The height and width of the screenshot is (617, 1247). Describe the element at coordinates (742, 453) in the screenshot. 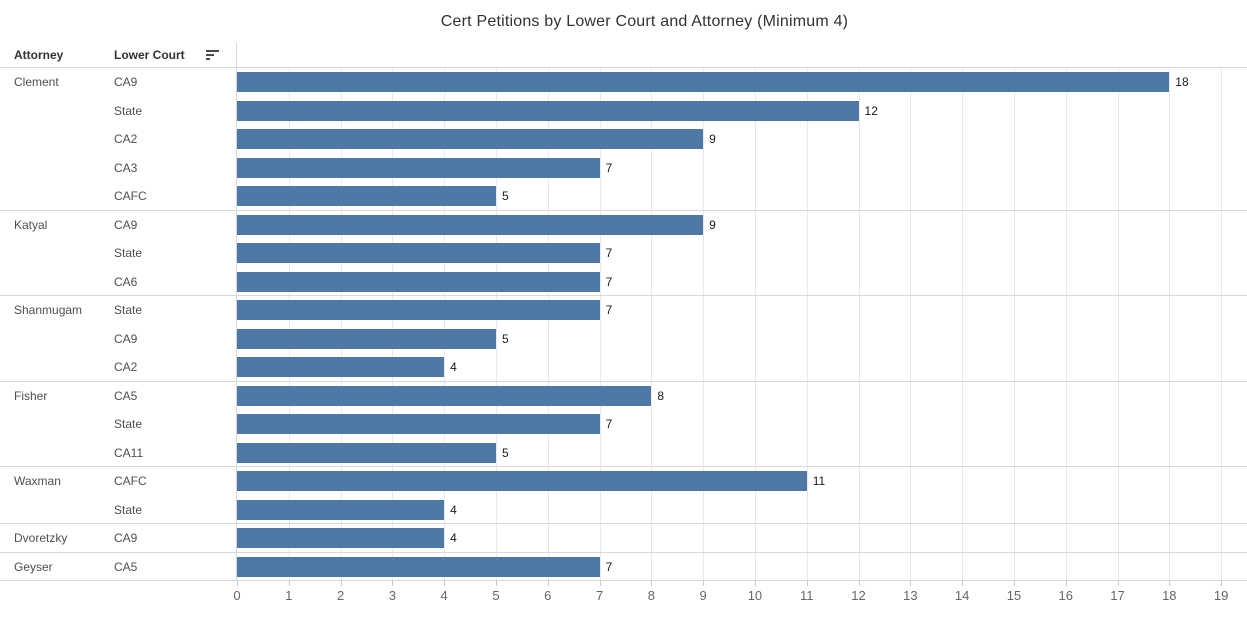

I see `bar-row: 5` at that location.